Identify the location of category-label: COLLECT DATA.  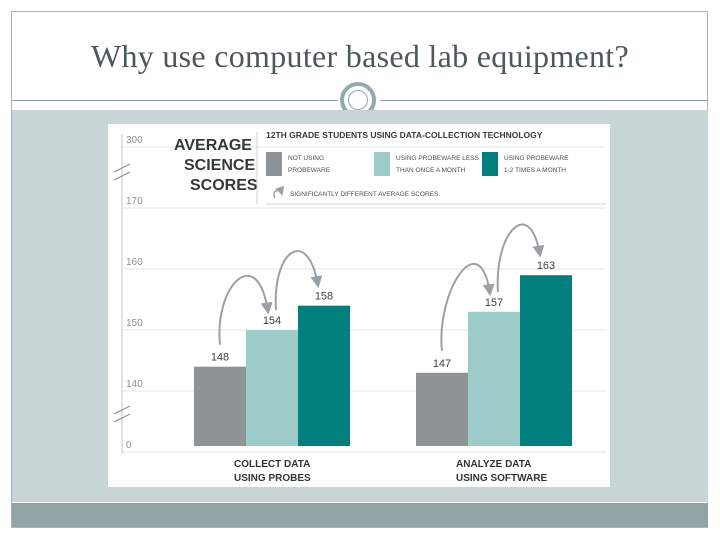
(272, 464).